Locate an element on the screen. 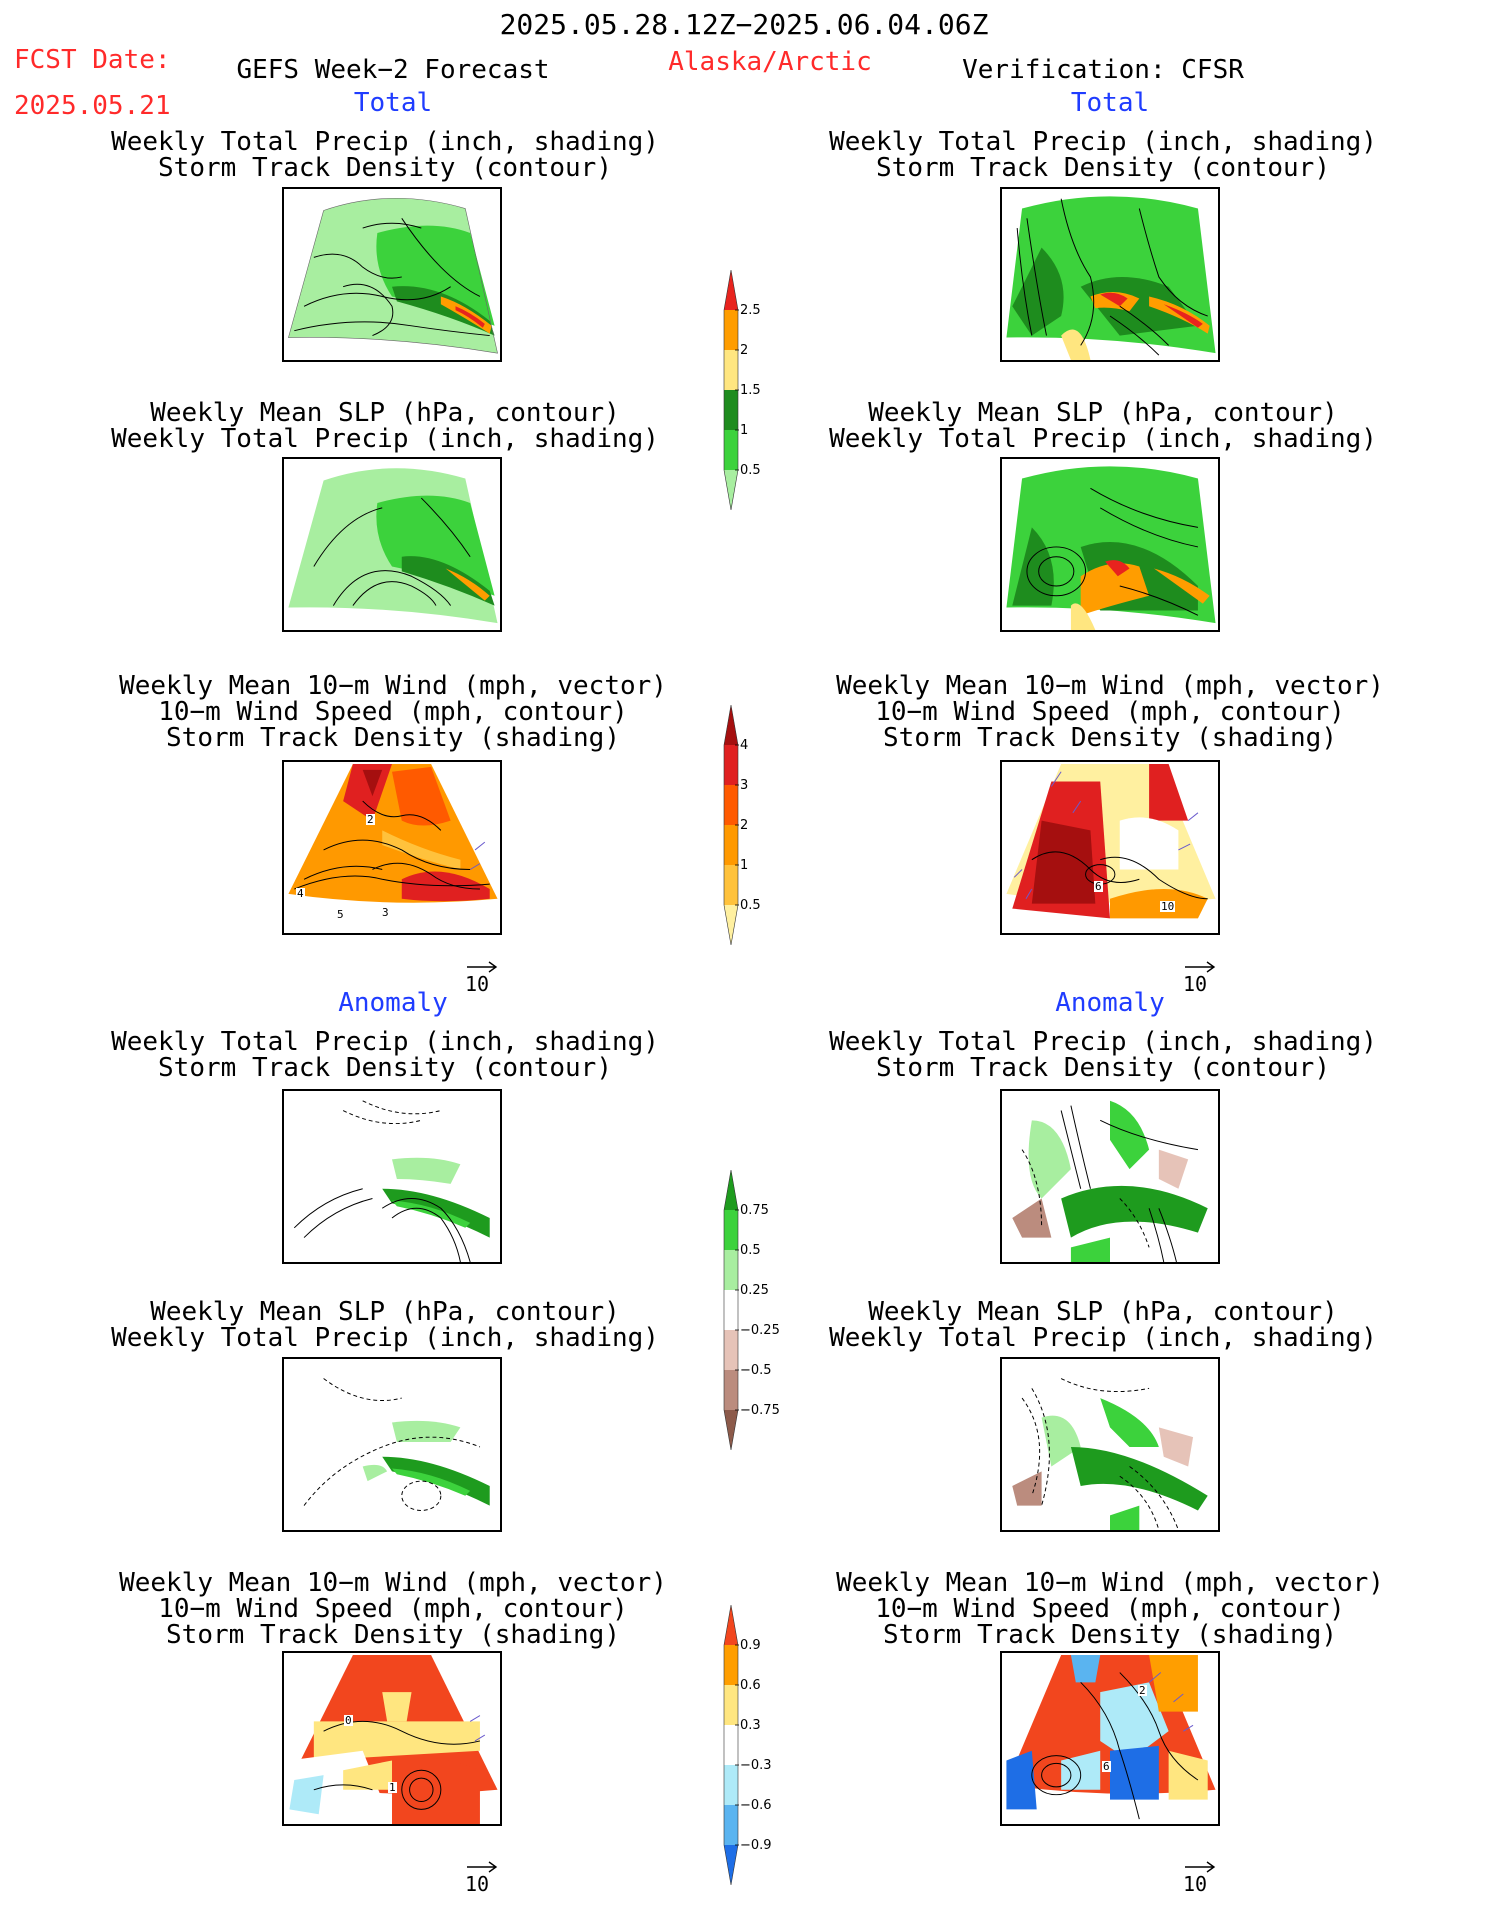 This screenshot has width=1487, height=1925. vector-ref-obs-anom: 10 is located at coordinates (1200, 1877).